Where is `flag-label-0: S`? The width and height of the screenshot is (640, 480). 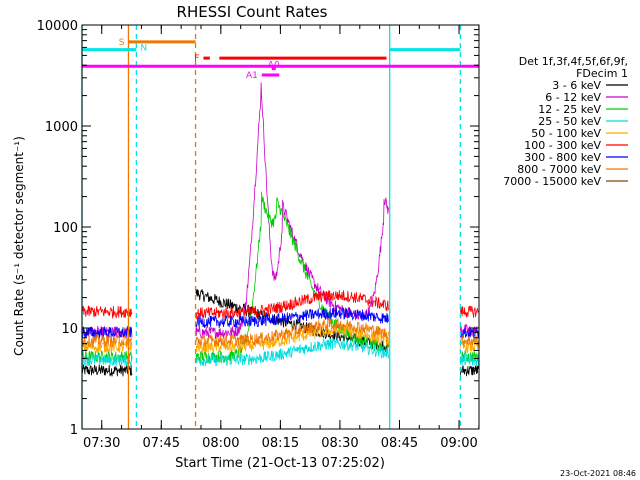 flag-label-0: S is located at coordinates (122, 43).